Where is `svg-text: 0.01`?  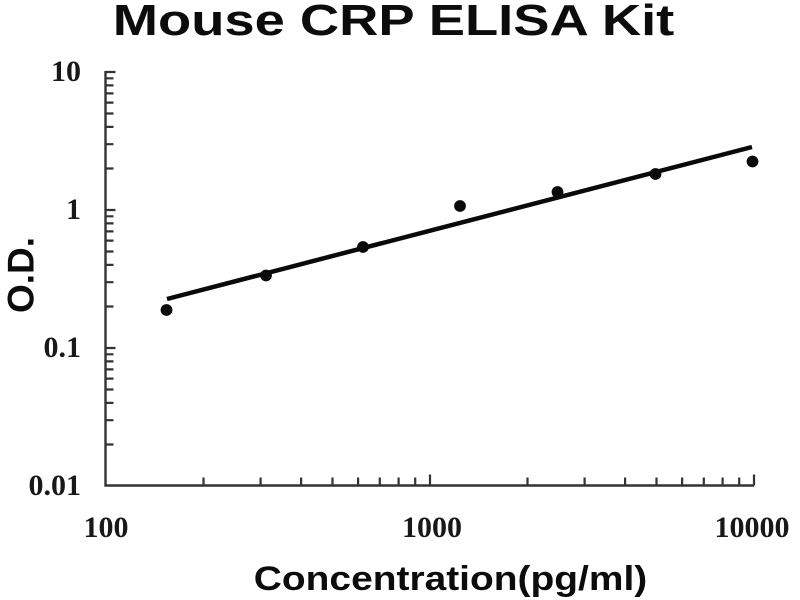
svg-text: 0.01 is located at coordinates (55, 485).